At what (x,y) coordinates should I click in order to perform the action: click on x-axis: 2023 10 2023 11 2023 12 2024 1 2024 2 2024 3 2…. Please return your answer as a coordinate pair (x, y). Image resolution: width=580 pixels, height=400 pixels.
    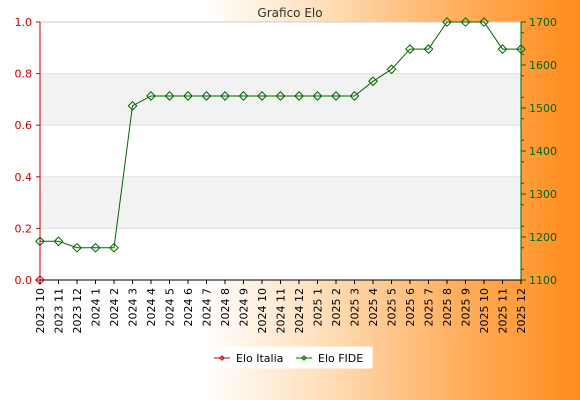
    Looking at the image, I should click on (281, 306).